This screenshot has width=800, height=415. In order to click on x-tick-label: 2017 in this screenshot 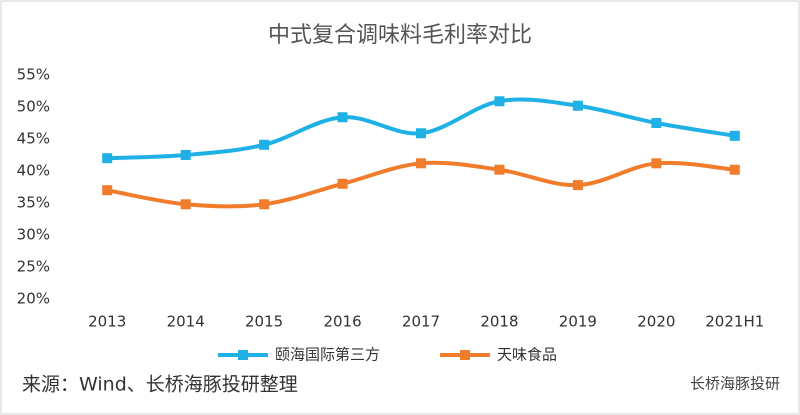, I will do `click(421, 322)`.